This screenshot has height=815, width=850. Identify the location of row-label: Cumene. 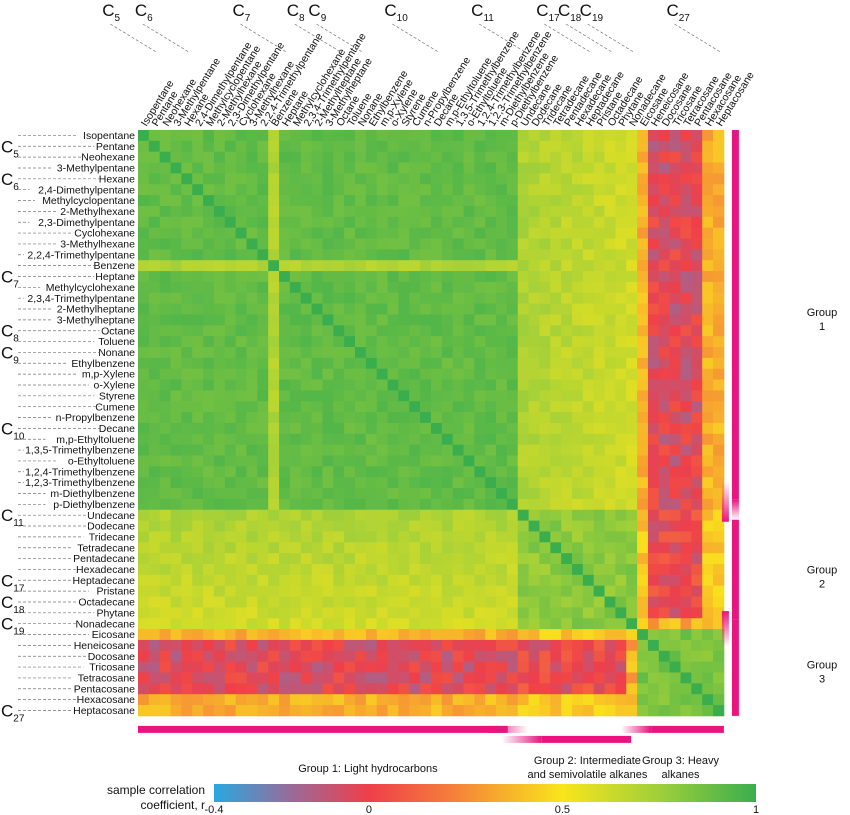
(115, 407).